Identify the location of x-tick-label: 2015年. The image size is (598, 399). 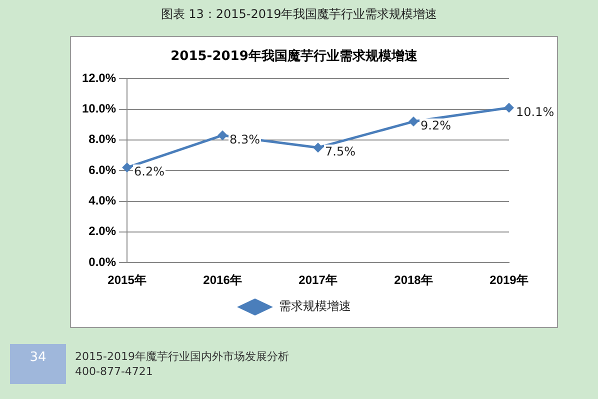
(127, 280).